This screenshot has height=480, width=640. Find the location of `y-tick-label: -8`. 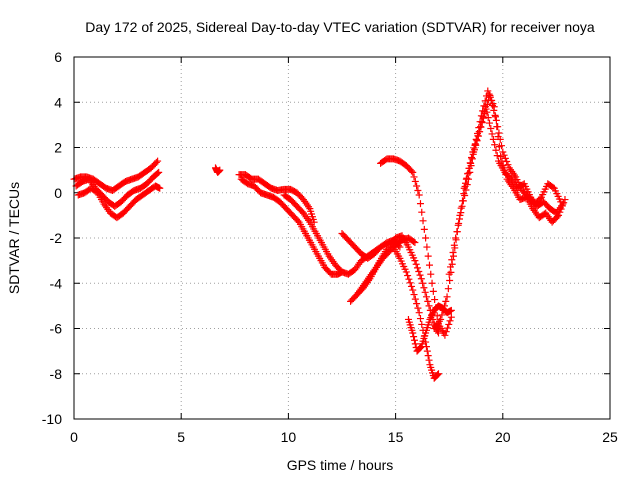

y-tick-label: -8 is located at coordinates (56, 374).